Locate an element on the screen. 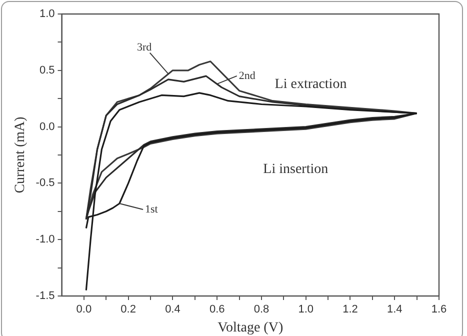 The width and height of the screenshot is (467, 336). y-tick-label: 0.5 is located at coordinates (47, 70).